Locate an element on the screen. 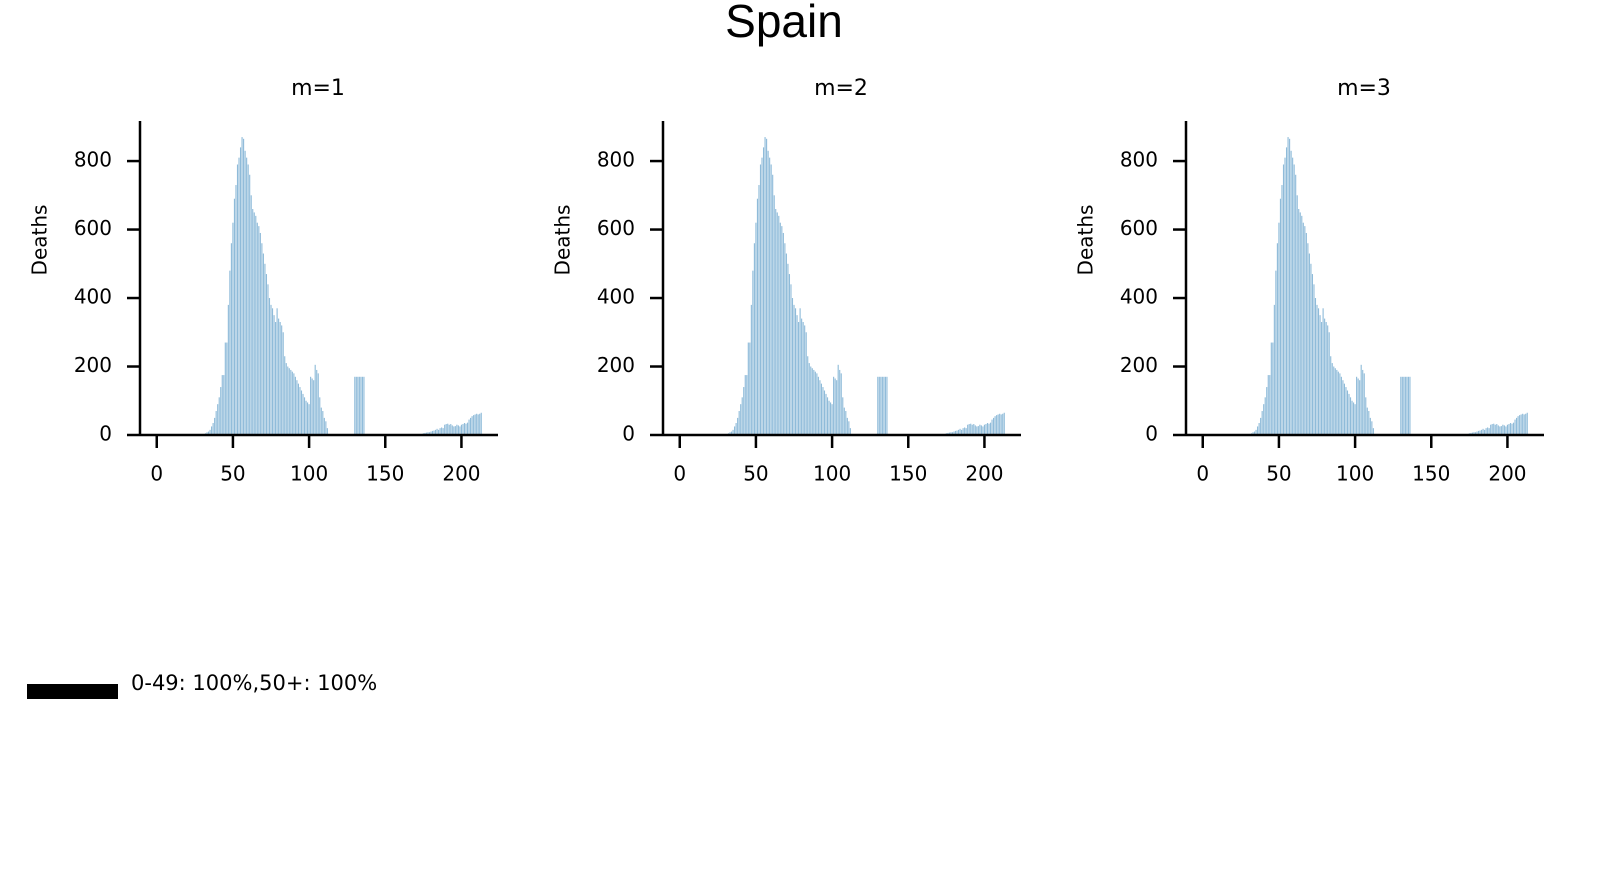 The width and height of the screenshot is (1605, 890). x-tick-label: 100 is located at coordinates (832, 474).